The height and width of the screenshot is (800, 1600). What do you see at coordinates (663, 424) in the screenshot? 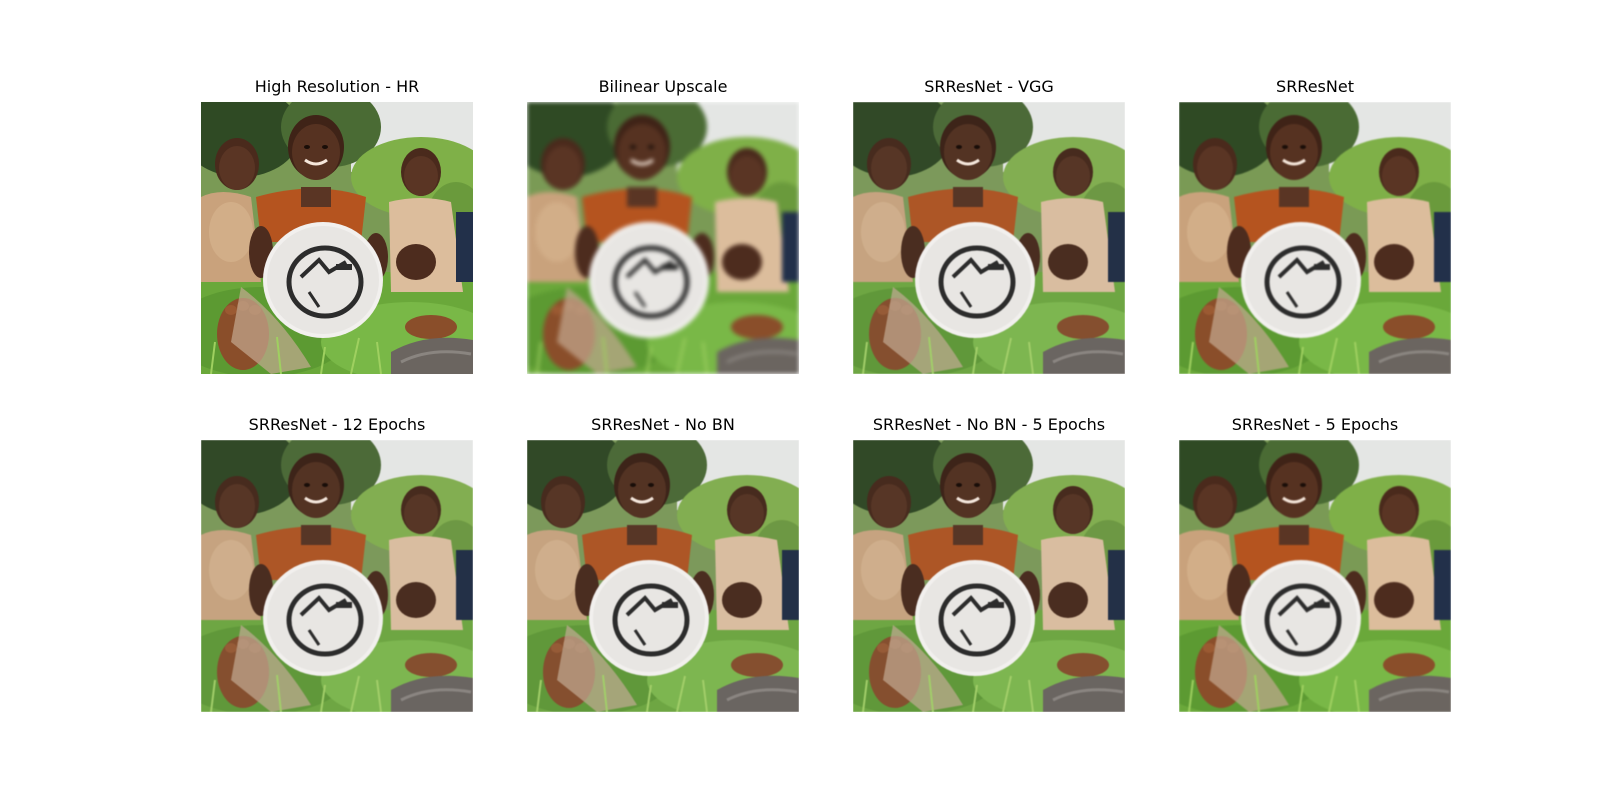
I see `panel-title: SRResNet - No BN` at bounding box center [663, 424].